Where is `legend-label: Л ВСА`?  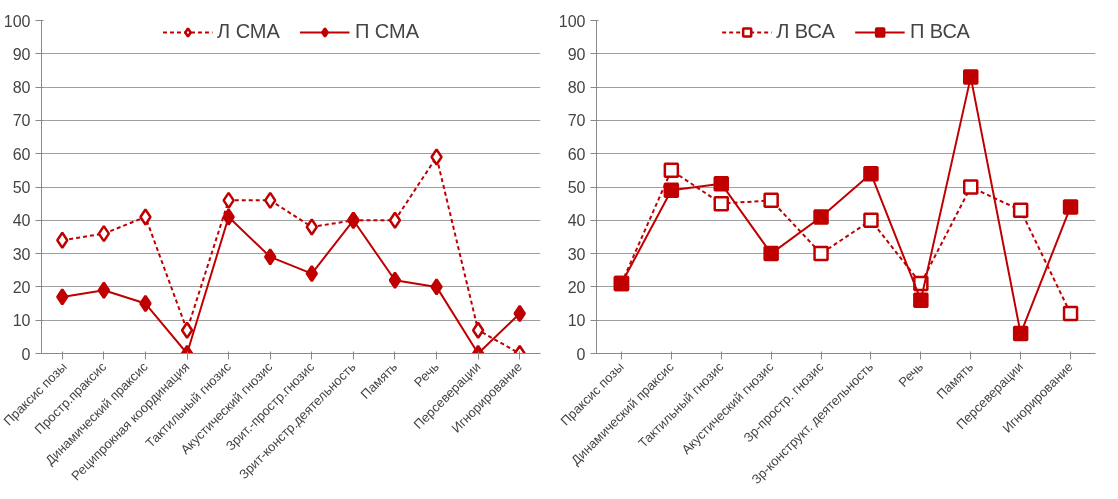 legend-label: Л ВСА is located at coordinates (805, 31).